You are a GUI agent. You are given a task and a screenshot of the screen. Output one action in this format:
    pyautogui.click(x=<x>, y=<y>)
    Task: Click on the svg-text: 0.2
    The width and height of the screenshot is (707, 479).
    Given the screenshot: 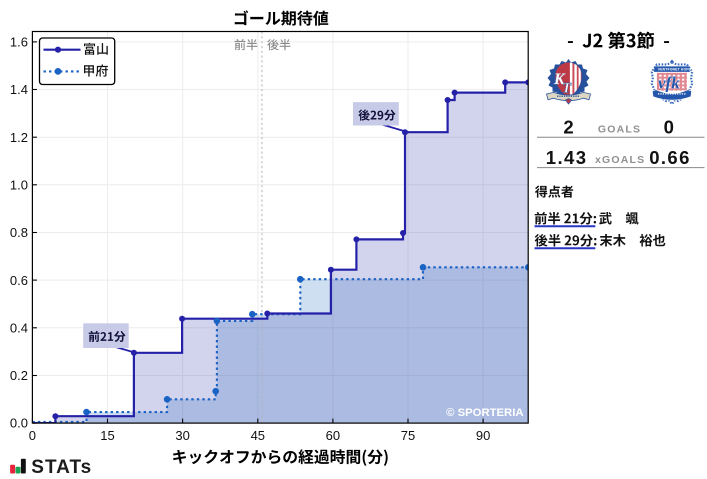 What is the action you would take?
    pyautogui.click(x=19, y=375)
    